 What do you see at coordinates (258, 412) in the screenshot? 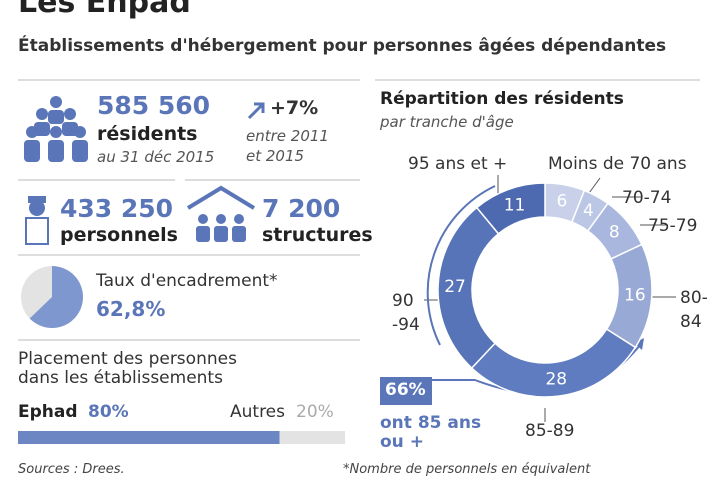
I see `bar-category: Autres` at bounding box center [258, 412].